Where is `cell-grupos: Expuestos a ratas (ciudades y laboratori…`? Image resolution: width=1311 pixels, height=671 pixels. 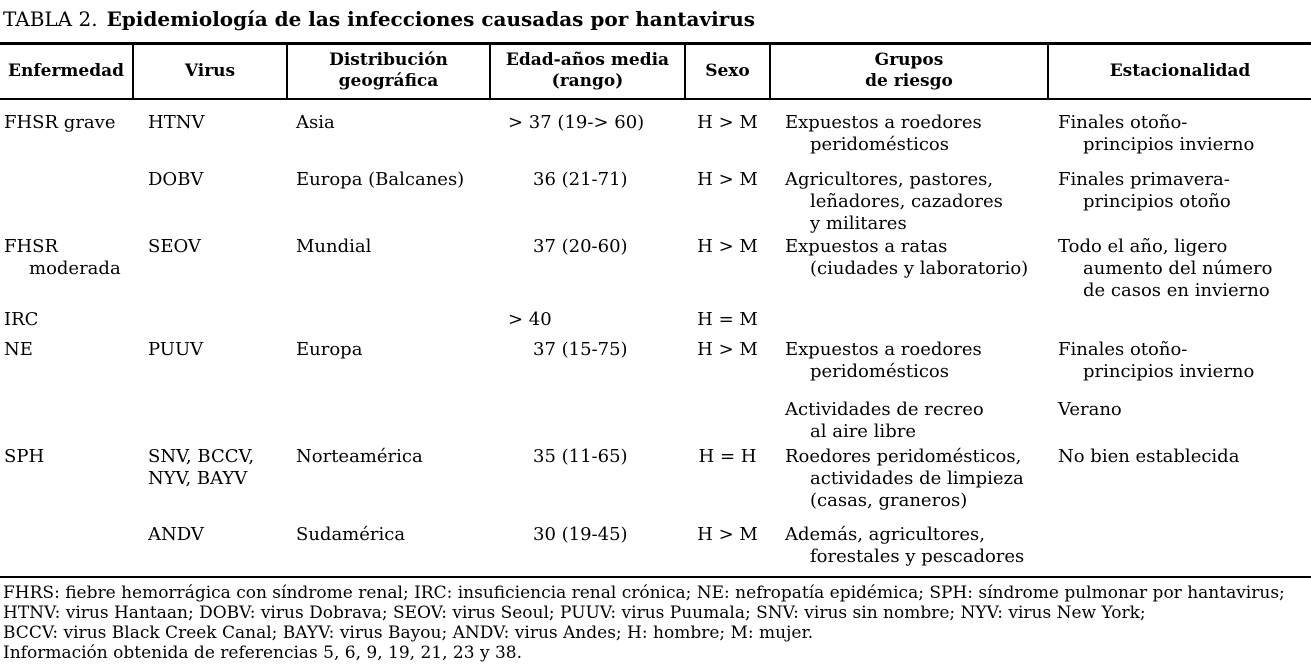
cell-grupos: Expuestos a ratas (ciudades y laboratori… is located at coordinates (907, 257).